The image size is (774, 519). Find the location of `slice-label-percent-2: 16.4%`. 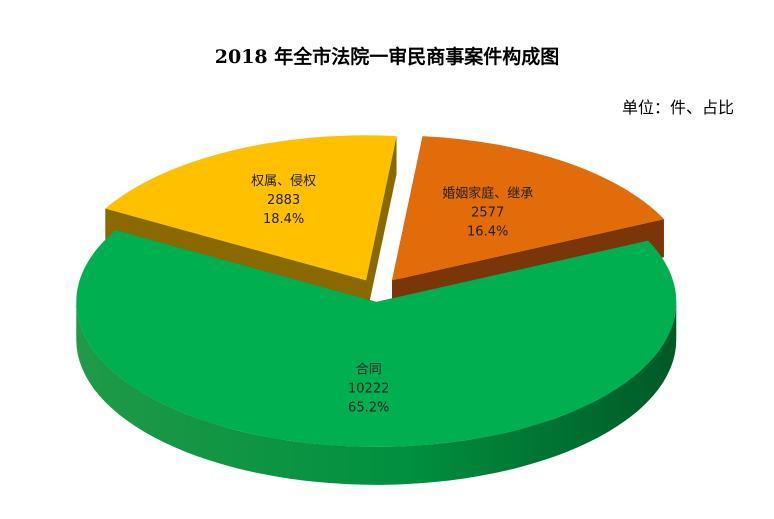

slice-label-percent-2: 16.4% is located at coordinates (487, 231).